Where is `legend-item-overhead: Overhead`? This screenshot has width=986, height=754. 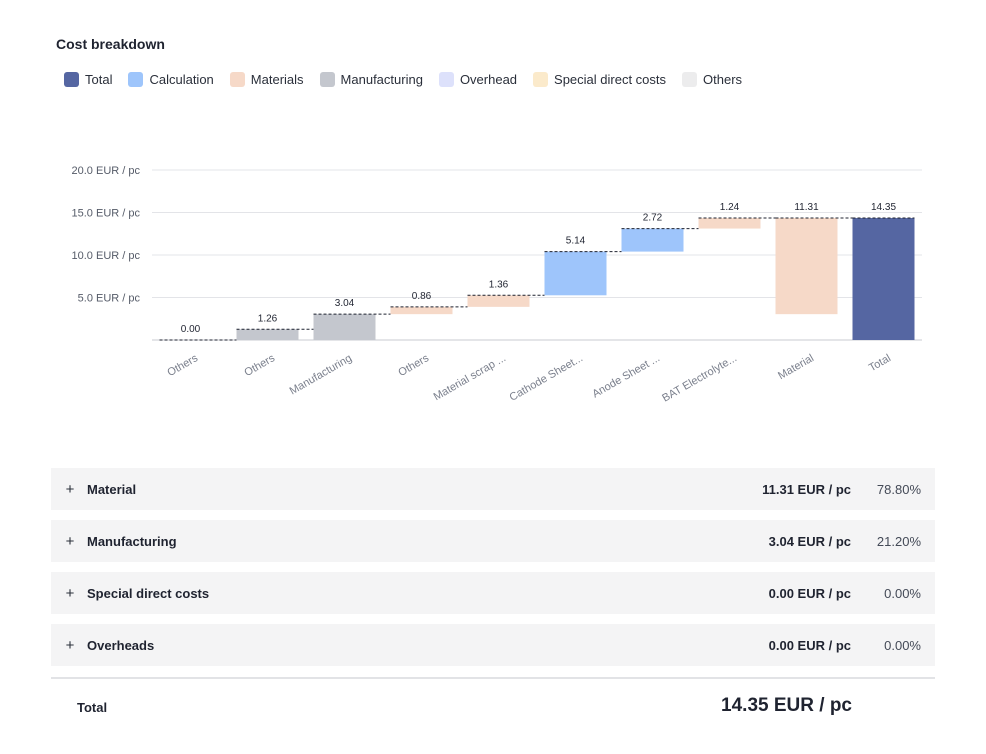 legend-item-overhead: Overhead is located at coordinates (478, 79).